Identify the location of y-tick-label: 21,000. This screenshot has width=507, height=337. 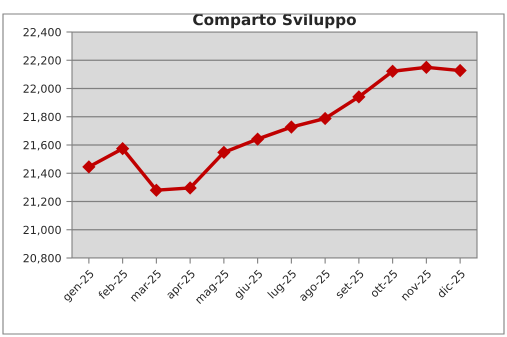
(42, 231).